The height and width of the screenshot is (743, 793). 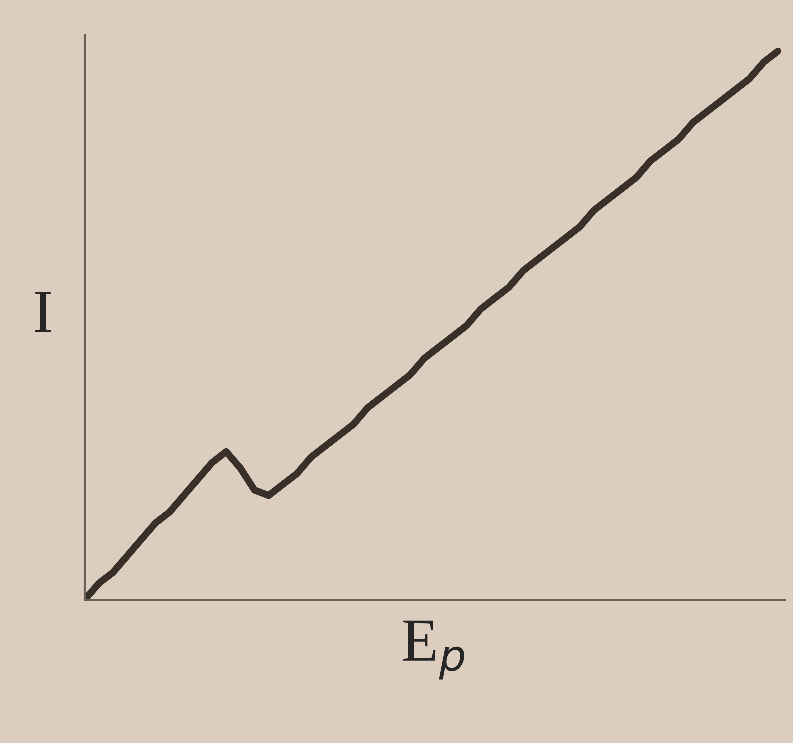 What do you see at coordinates (433, 650) in the screenshot?
I see `x-axis-title: E$_{p}$` at bounding box center [433, 650].